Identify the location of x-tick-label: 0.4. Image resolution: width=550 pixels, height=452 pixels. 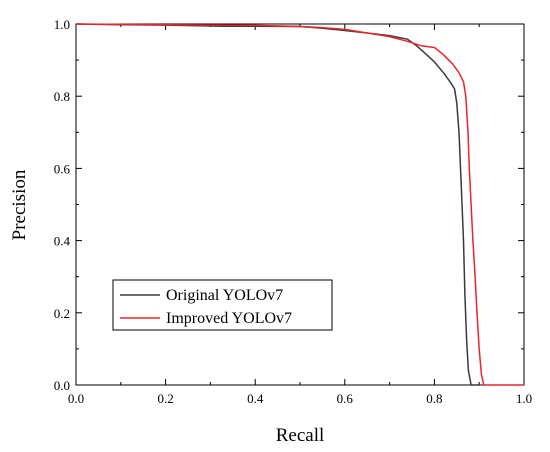
(255, 398).